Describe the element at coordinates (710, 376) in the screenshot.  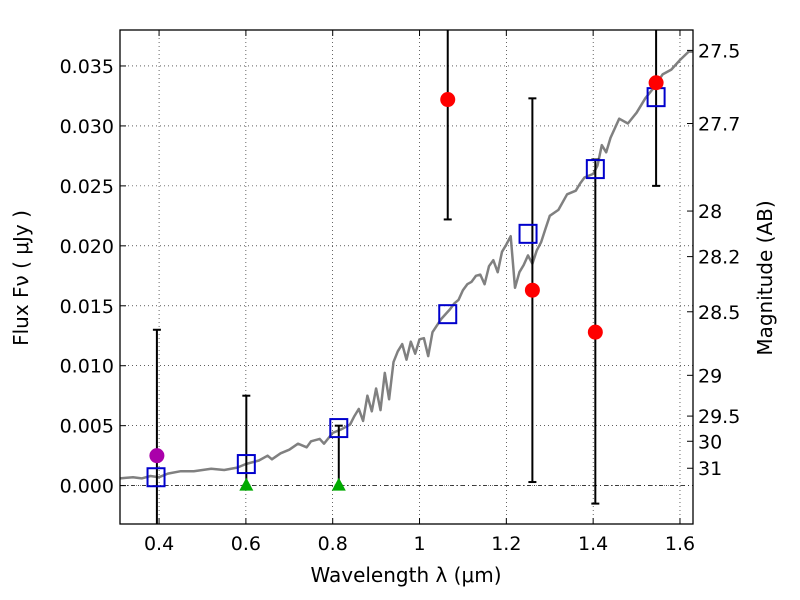
I see `mag-tick-label: 29` at that location.